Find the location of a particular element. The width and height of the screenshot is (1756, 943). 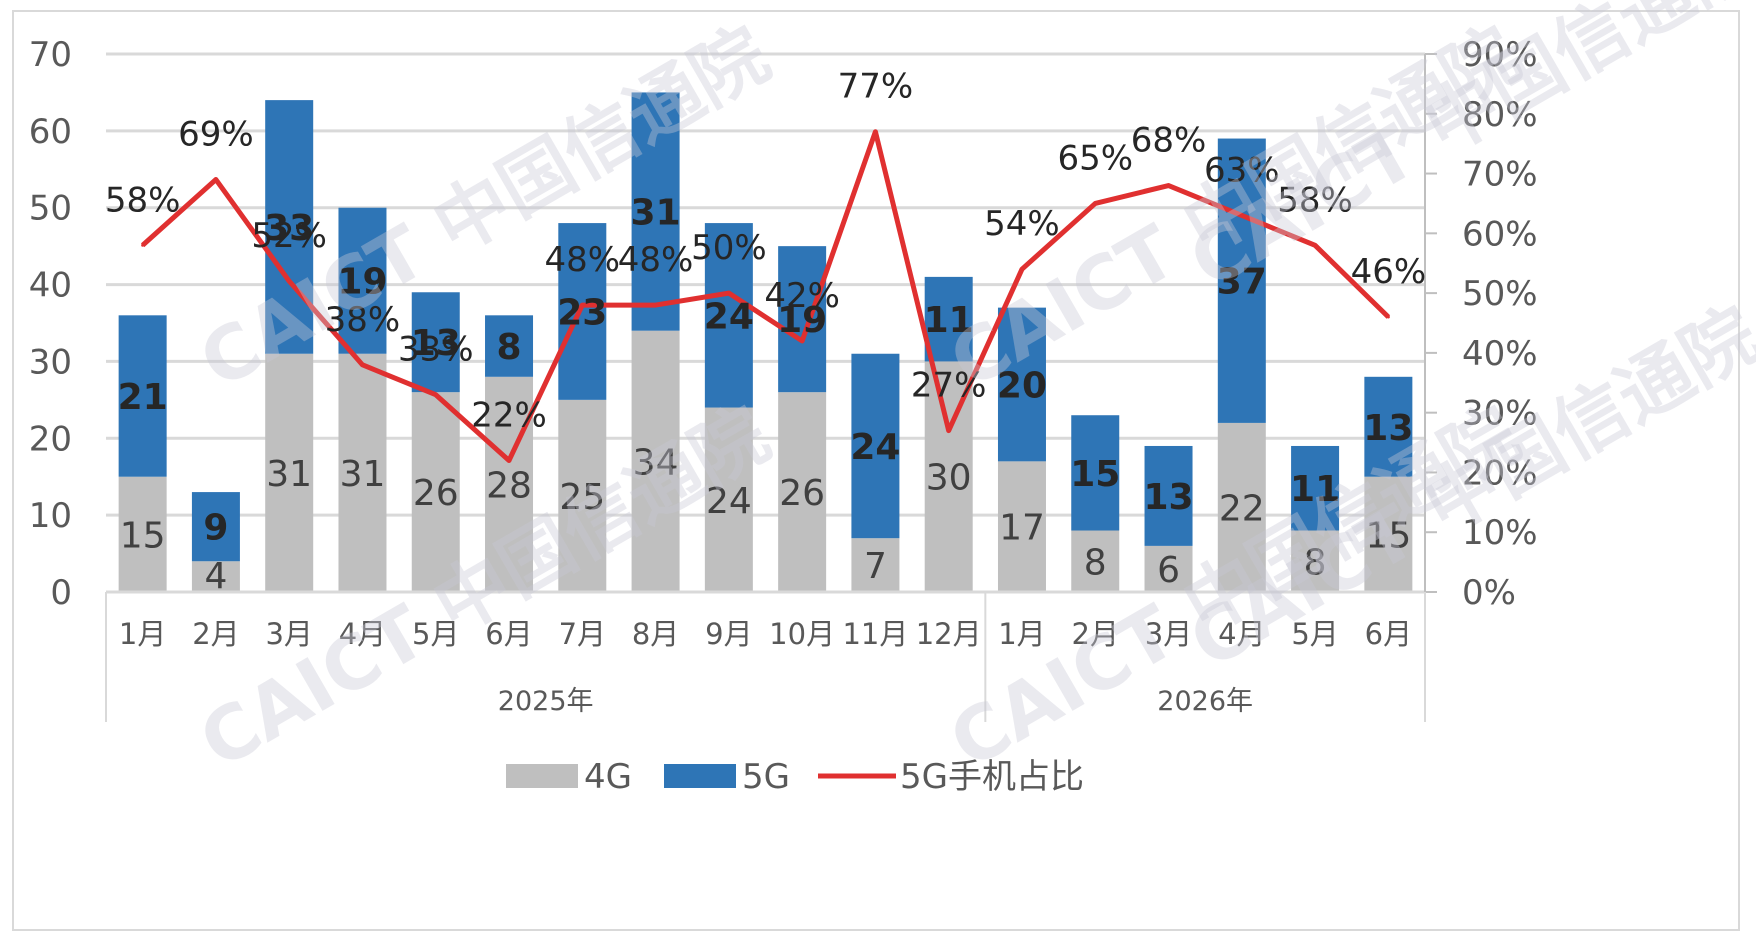

bar-label-4g: 7 is located at coordinates (875, 566).